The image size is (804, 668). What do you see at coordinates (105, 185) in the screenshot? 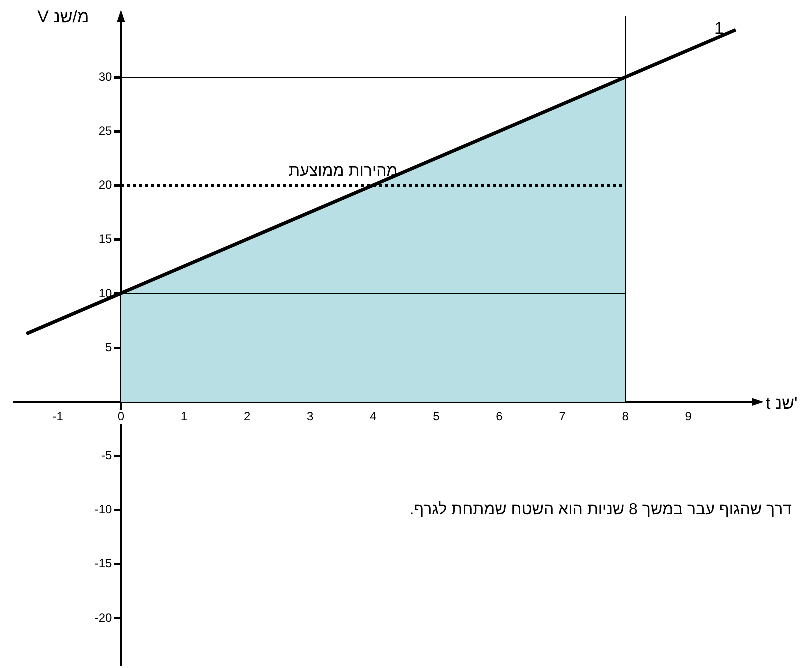
I see `y-tick-label: 20` at bounding box center [105, 185].